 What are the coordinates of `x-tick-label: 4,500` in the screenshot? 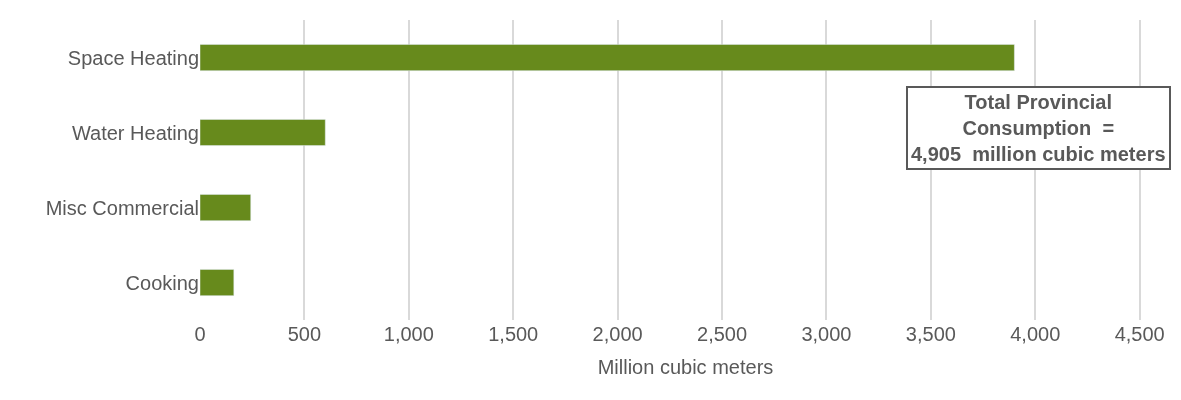 It's located at (1139, 334).